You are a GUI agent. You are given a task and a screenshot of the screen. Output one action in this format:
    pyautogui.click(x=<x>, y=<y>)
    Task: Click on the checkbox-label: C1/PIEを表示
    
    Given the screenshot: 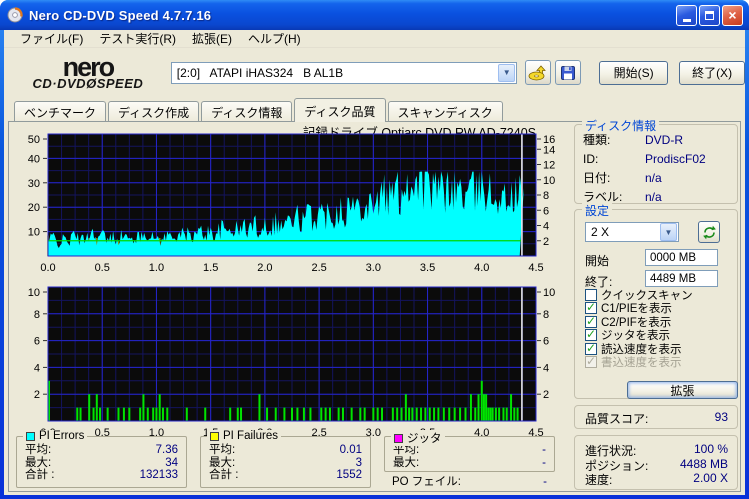 What is the action you would take?
    pyautogui.click(x=636, y=309)
    